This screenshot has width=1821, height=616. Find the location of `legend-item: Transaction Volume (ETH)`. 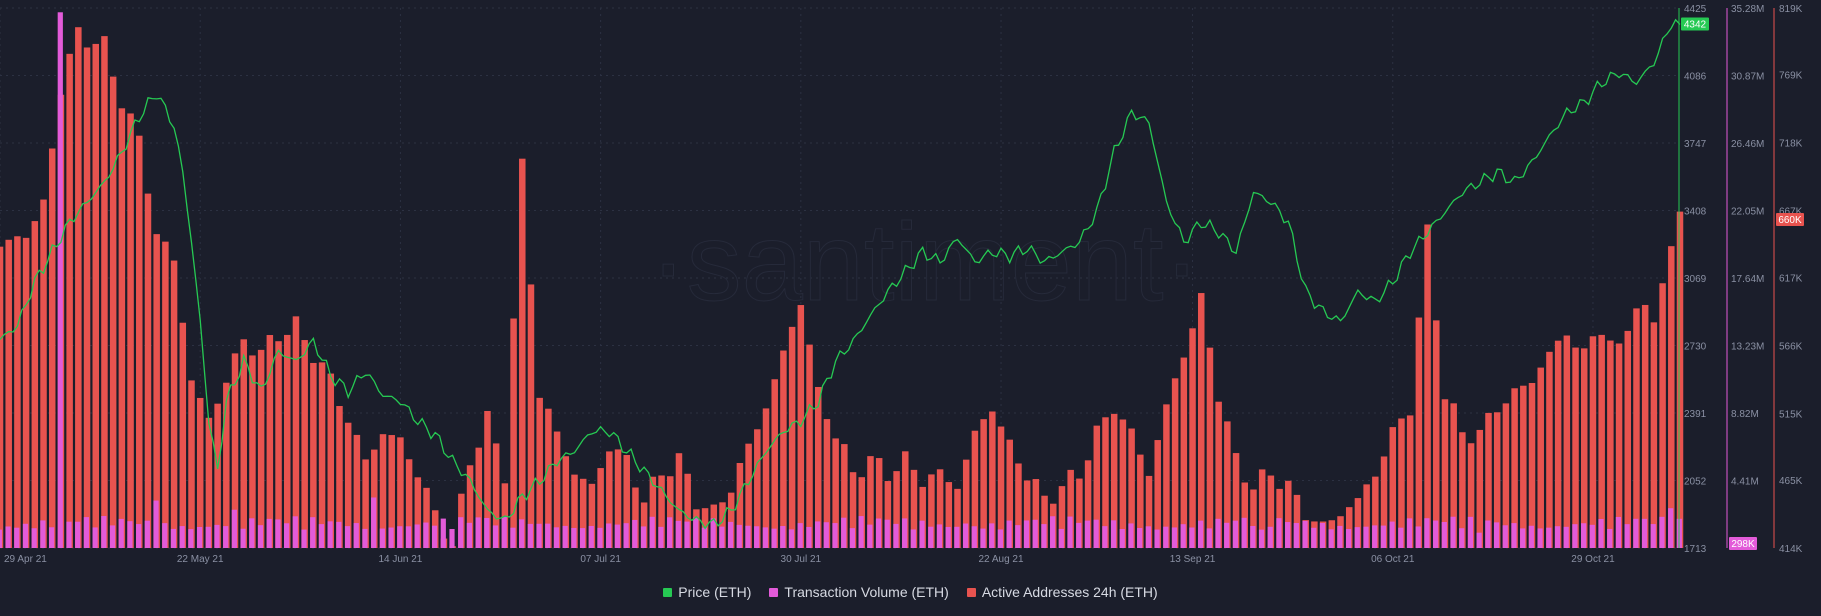

legend-item: Transaction Volume (ETH) is located at coordinates (859, 592).